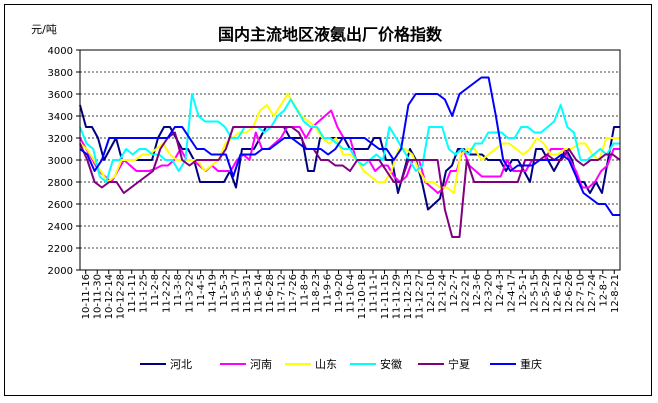 This screenshot has height=403, width=658. What do you see at coordinates (592, 293) in the screenshot?
I see `x-tick-label: 12-7-24` at bounding box center [592, 293].